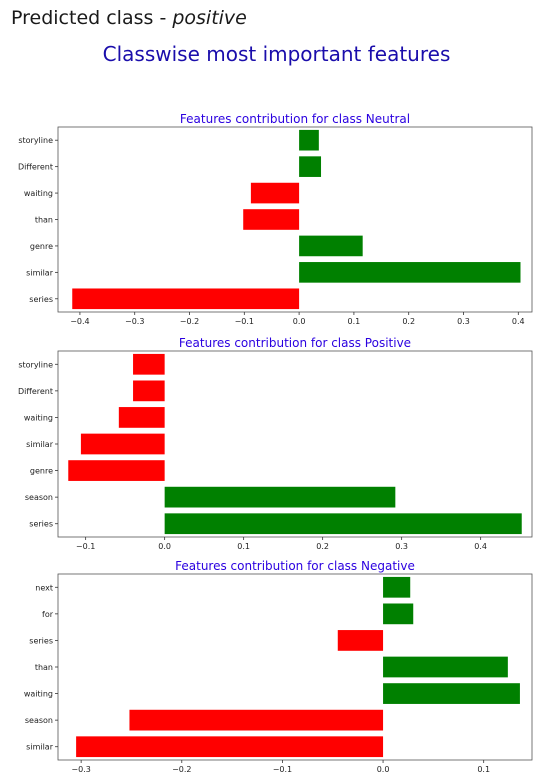  What do you see at coordinates (79, 321) in the screenshot?
I see `xtick-label: −0.4` at bounding box center [79, 321].